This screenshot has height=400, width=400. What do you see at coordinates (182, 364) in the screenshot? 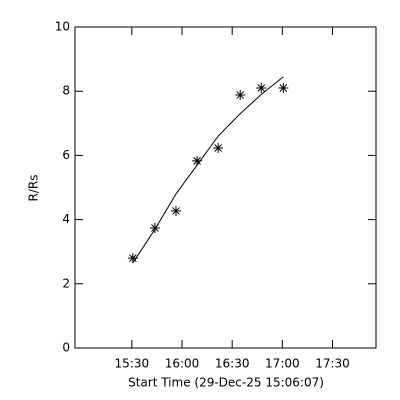
I see `x-tick-label: 16:00` at bounding box center [182, 364].